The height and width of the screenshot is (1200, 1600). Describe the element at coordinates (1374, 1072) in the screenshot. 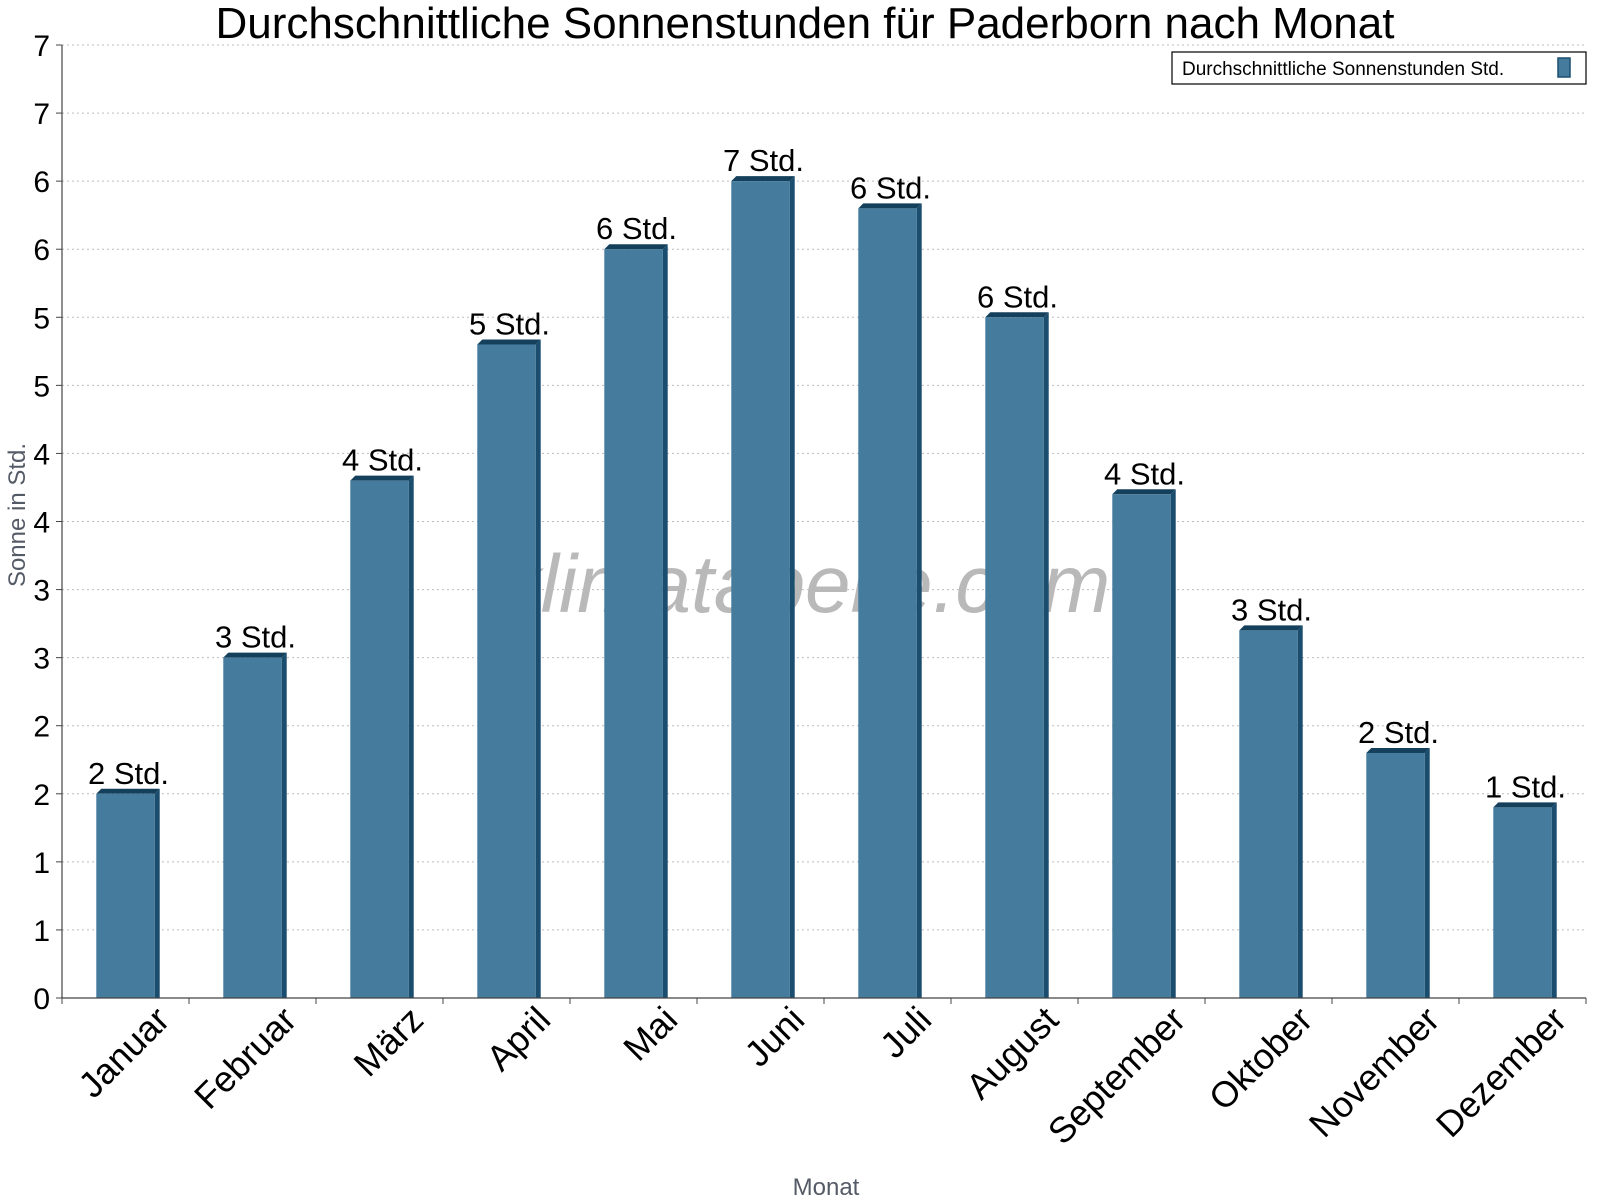

I see `x-tick-label: November` at that location.